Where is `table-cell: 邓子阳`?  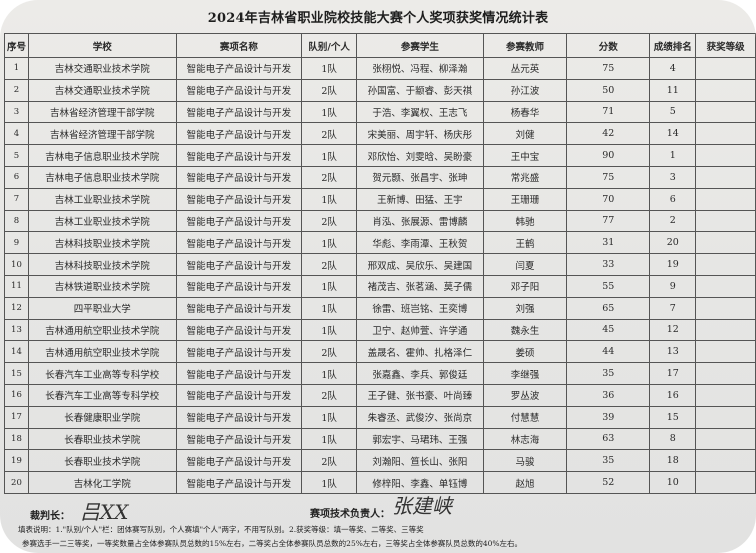
table-cell: 邓子阳 is located at coordinates (525, 286).